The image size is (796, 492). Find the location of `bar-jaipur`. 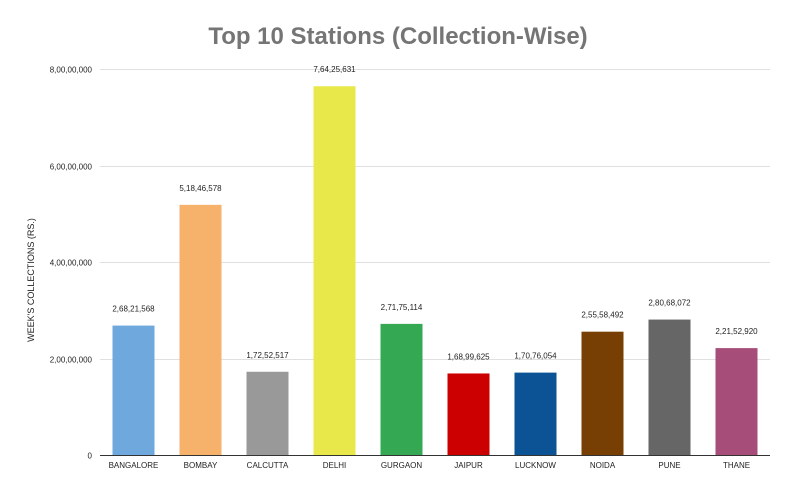

bar-jaipur is located at coordinates (468, 414).